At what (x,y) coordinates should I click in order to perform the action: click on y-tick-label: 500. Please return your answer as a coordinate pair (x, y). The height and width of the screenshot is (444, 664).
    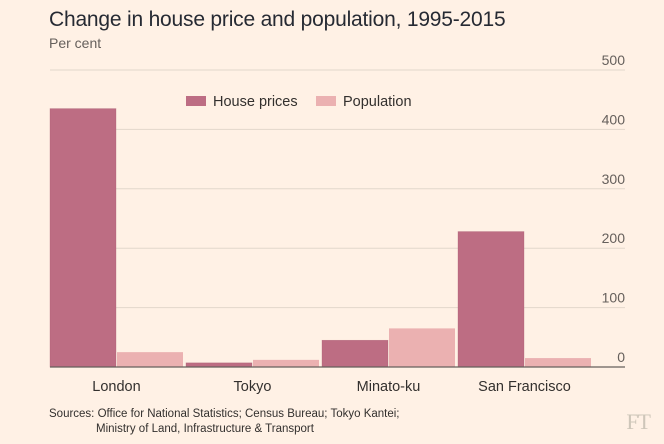
    Looking at the image, I should click on (614, 60).